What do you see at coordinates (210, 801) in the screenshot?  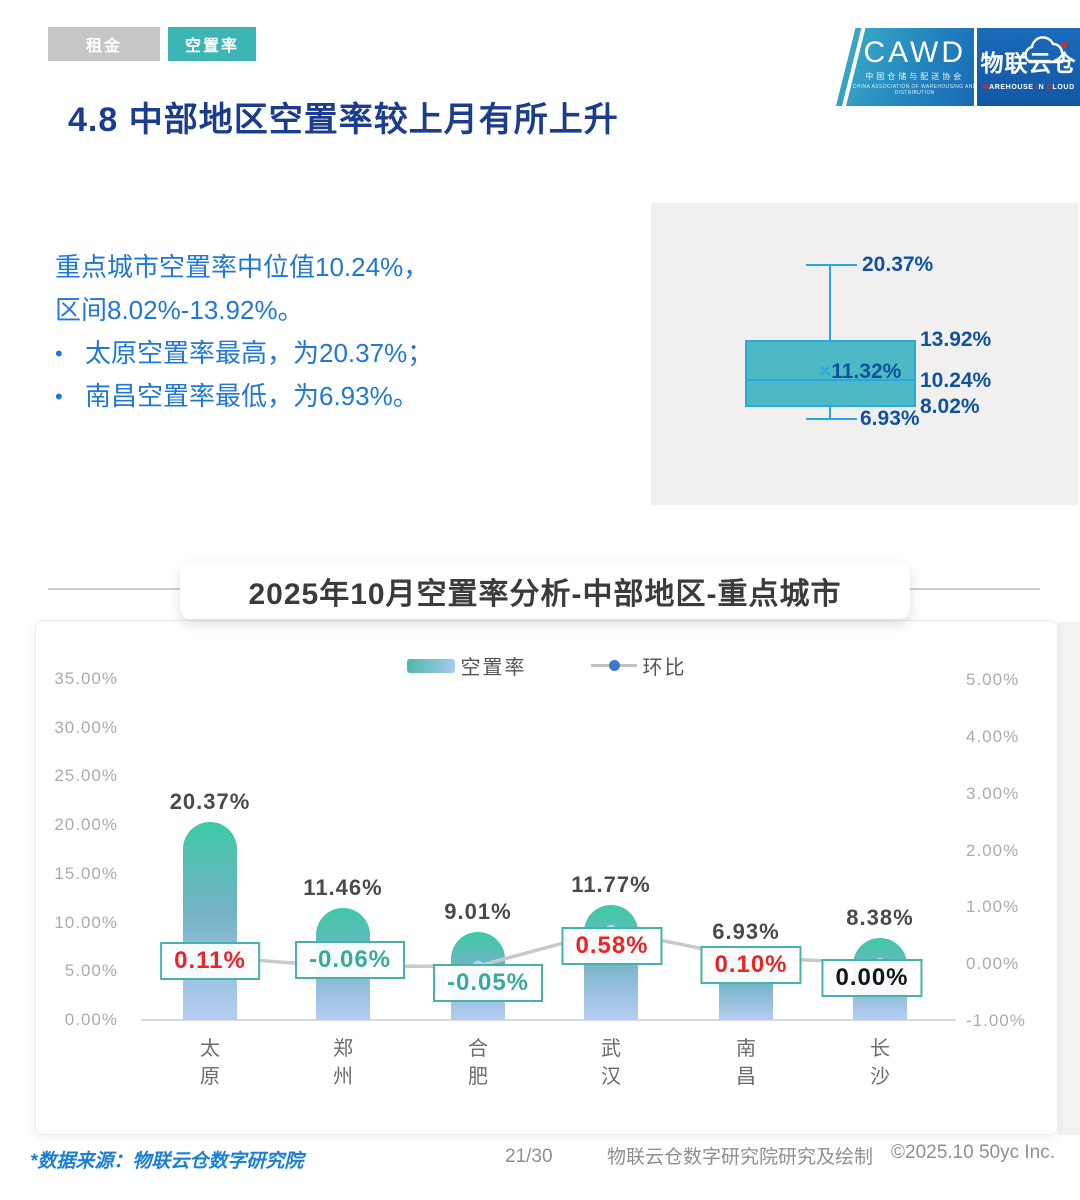 I see `bar-value-label: 20.37%` at bounding box center [210, 801].